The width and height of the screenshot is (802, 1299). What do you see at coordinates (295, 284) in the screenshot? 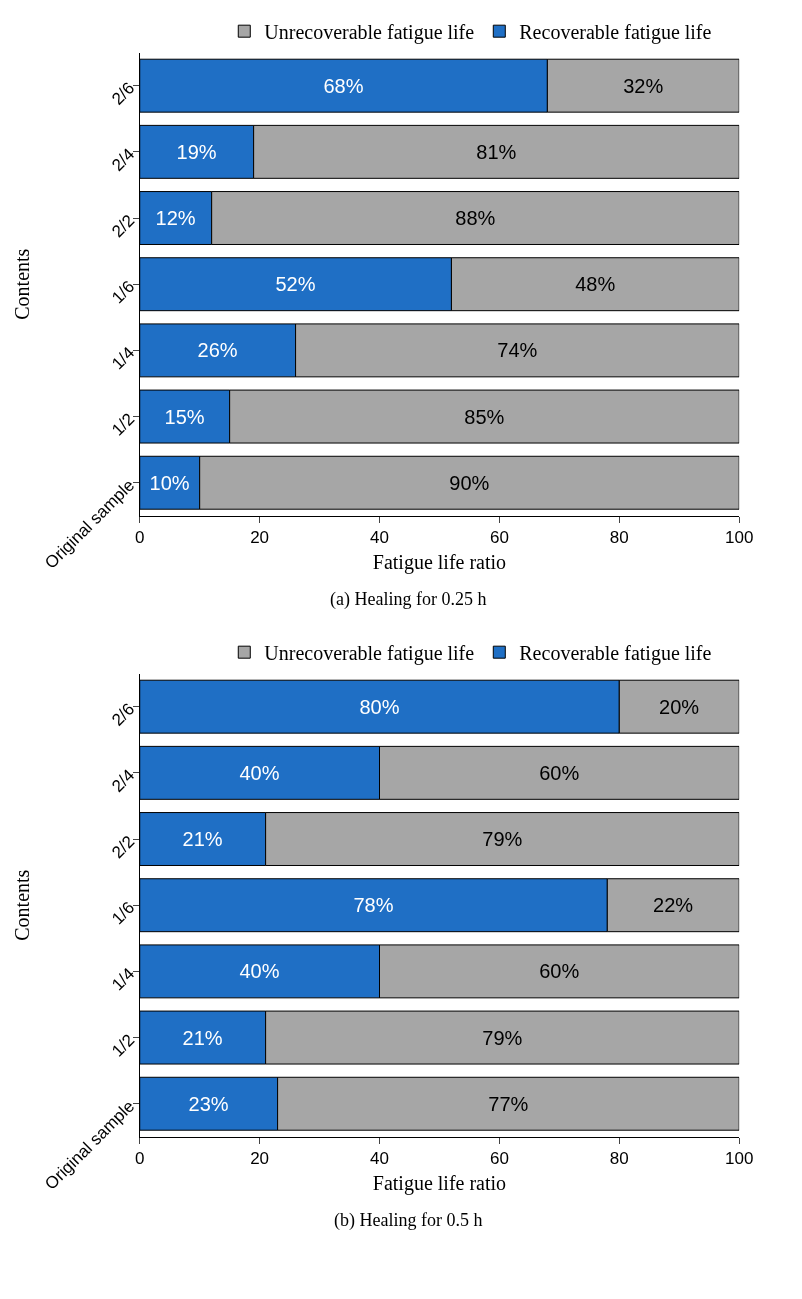
I see `data-label: 52%` at bounding box center [295, 284].